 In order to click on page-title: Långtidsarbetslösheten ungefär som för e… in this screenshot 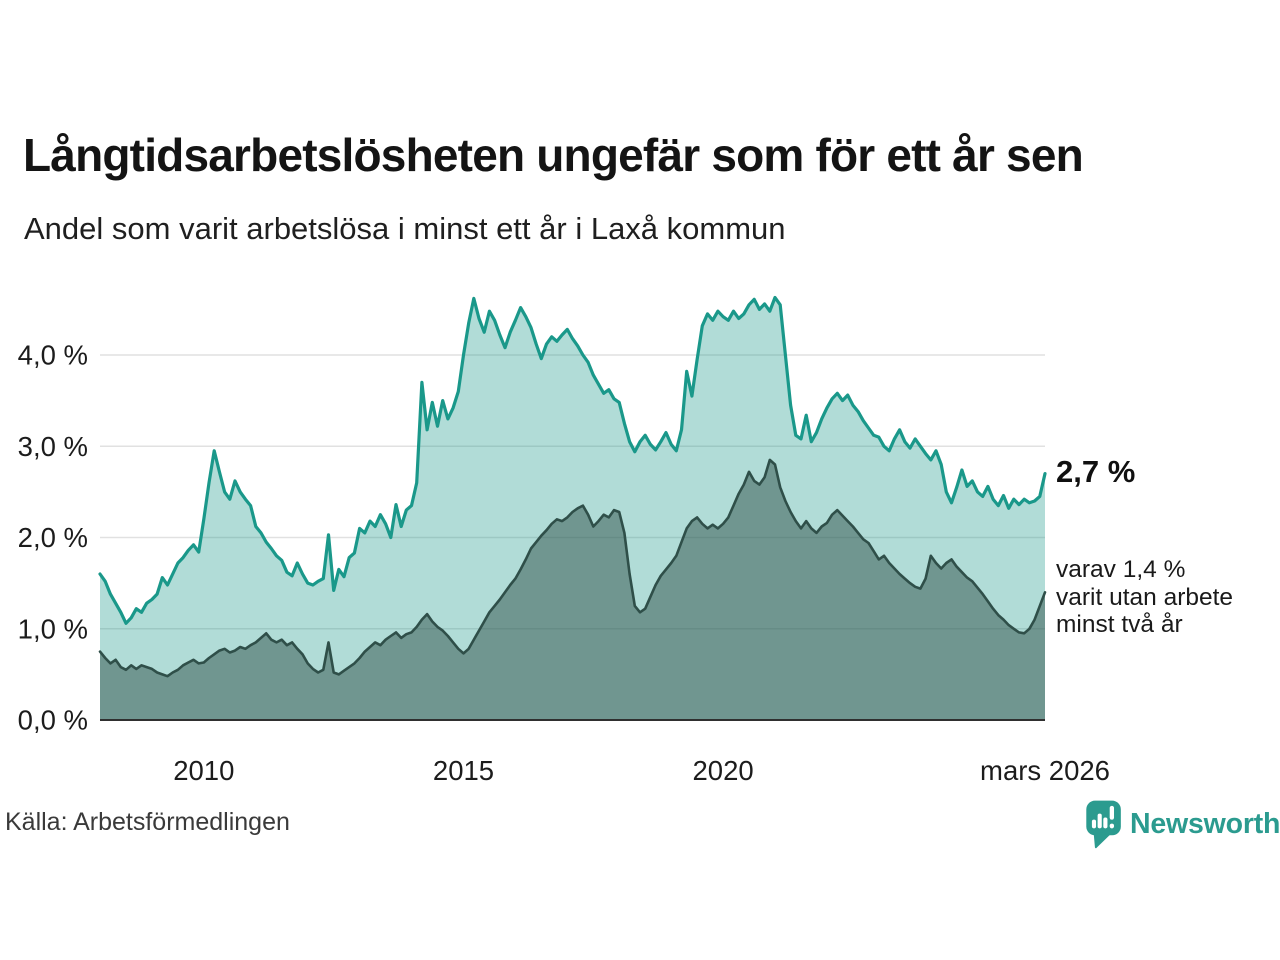, I will do `click(553, 155)`.